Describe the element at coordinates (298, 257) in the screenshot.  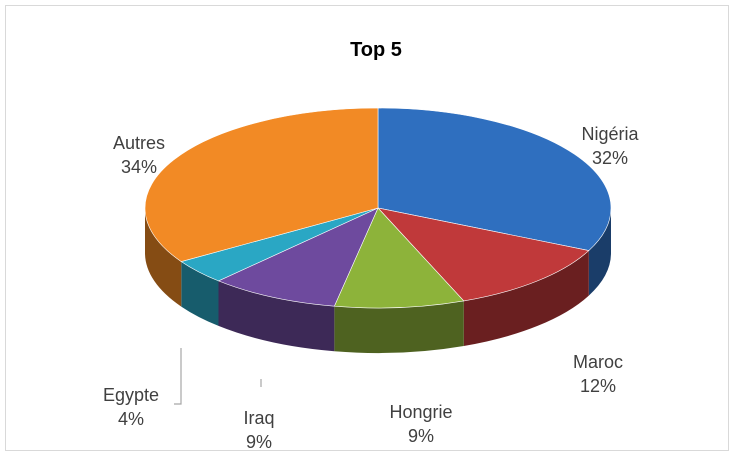
I see `slice-iraq` at that location.